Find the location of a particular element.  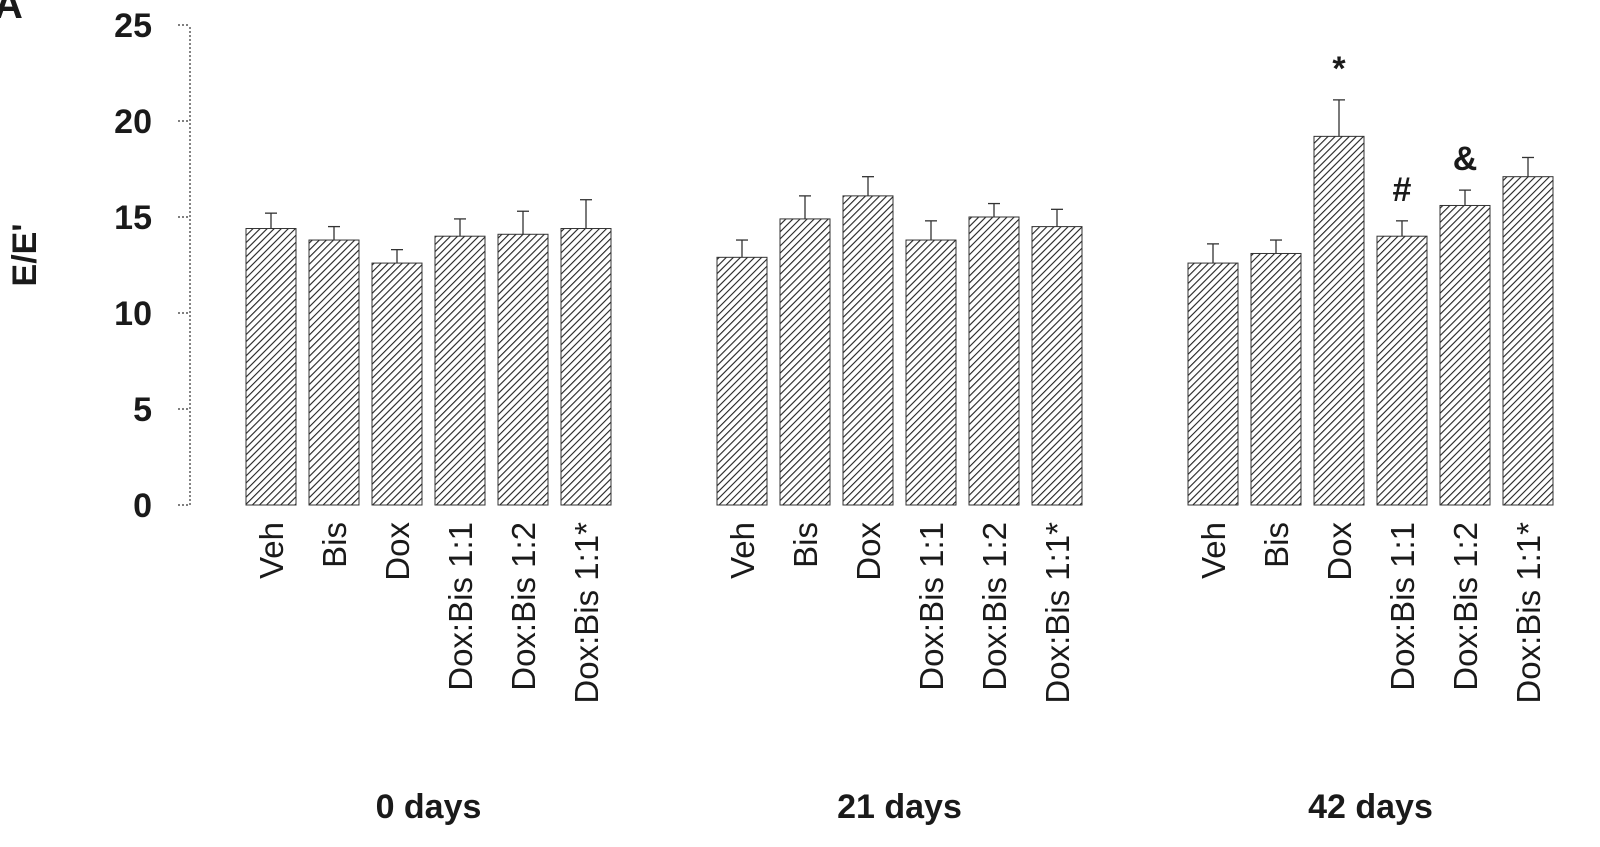

y-tick-label: 20 is located at coordinates (133, 122).